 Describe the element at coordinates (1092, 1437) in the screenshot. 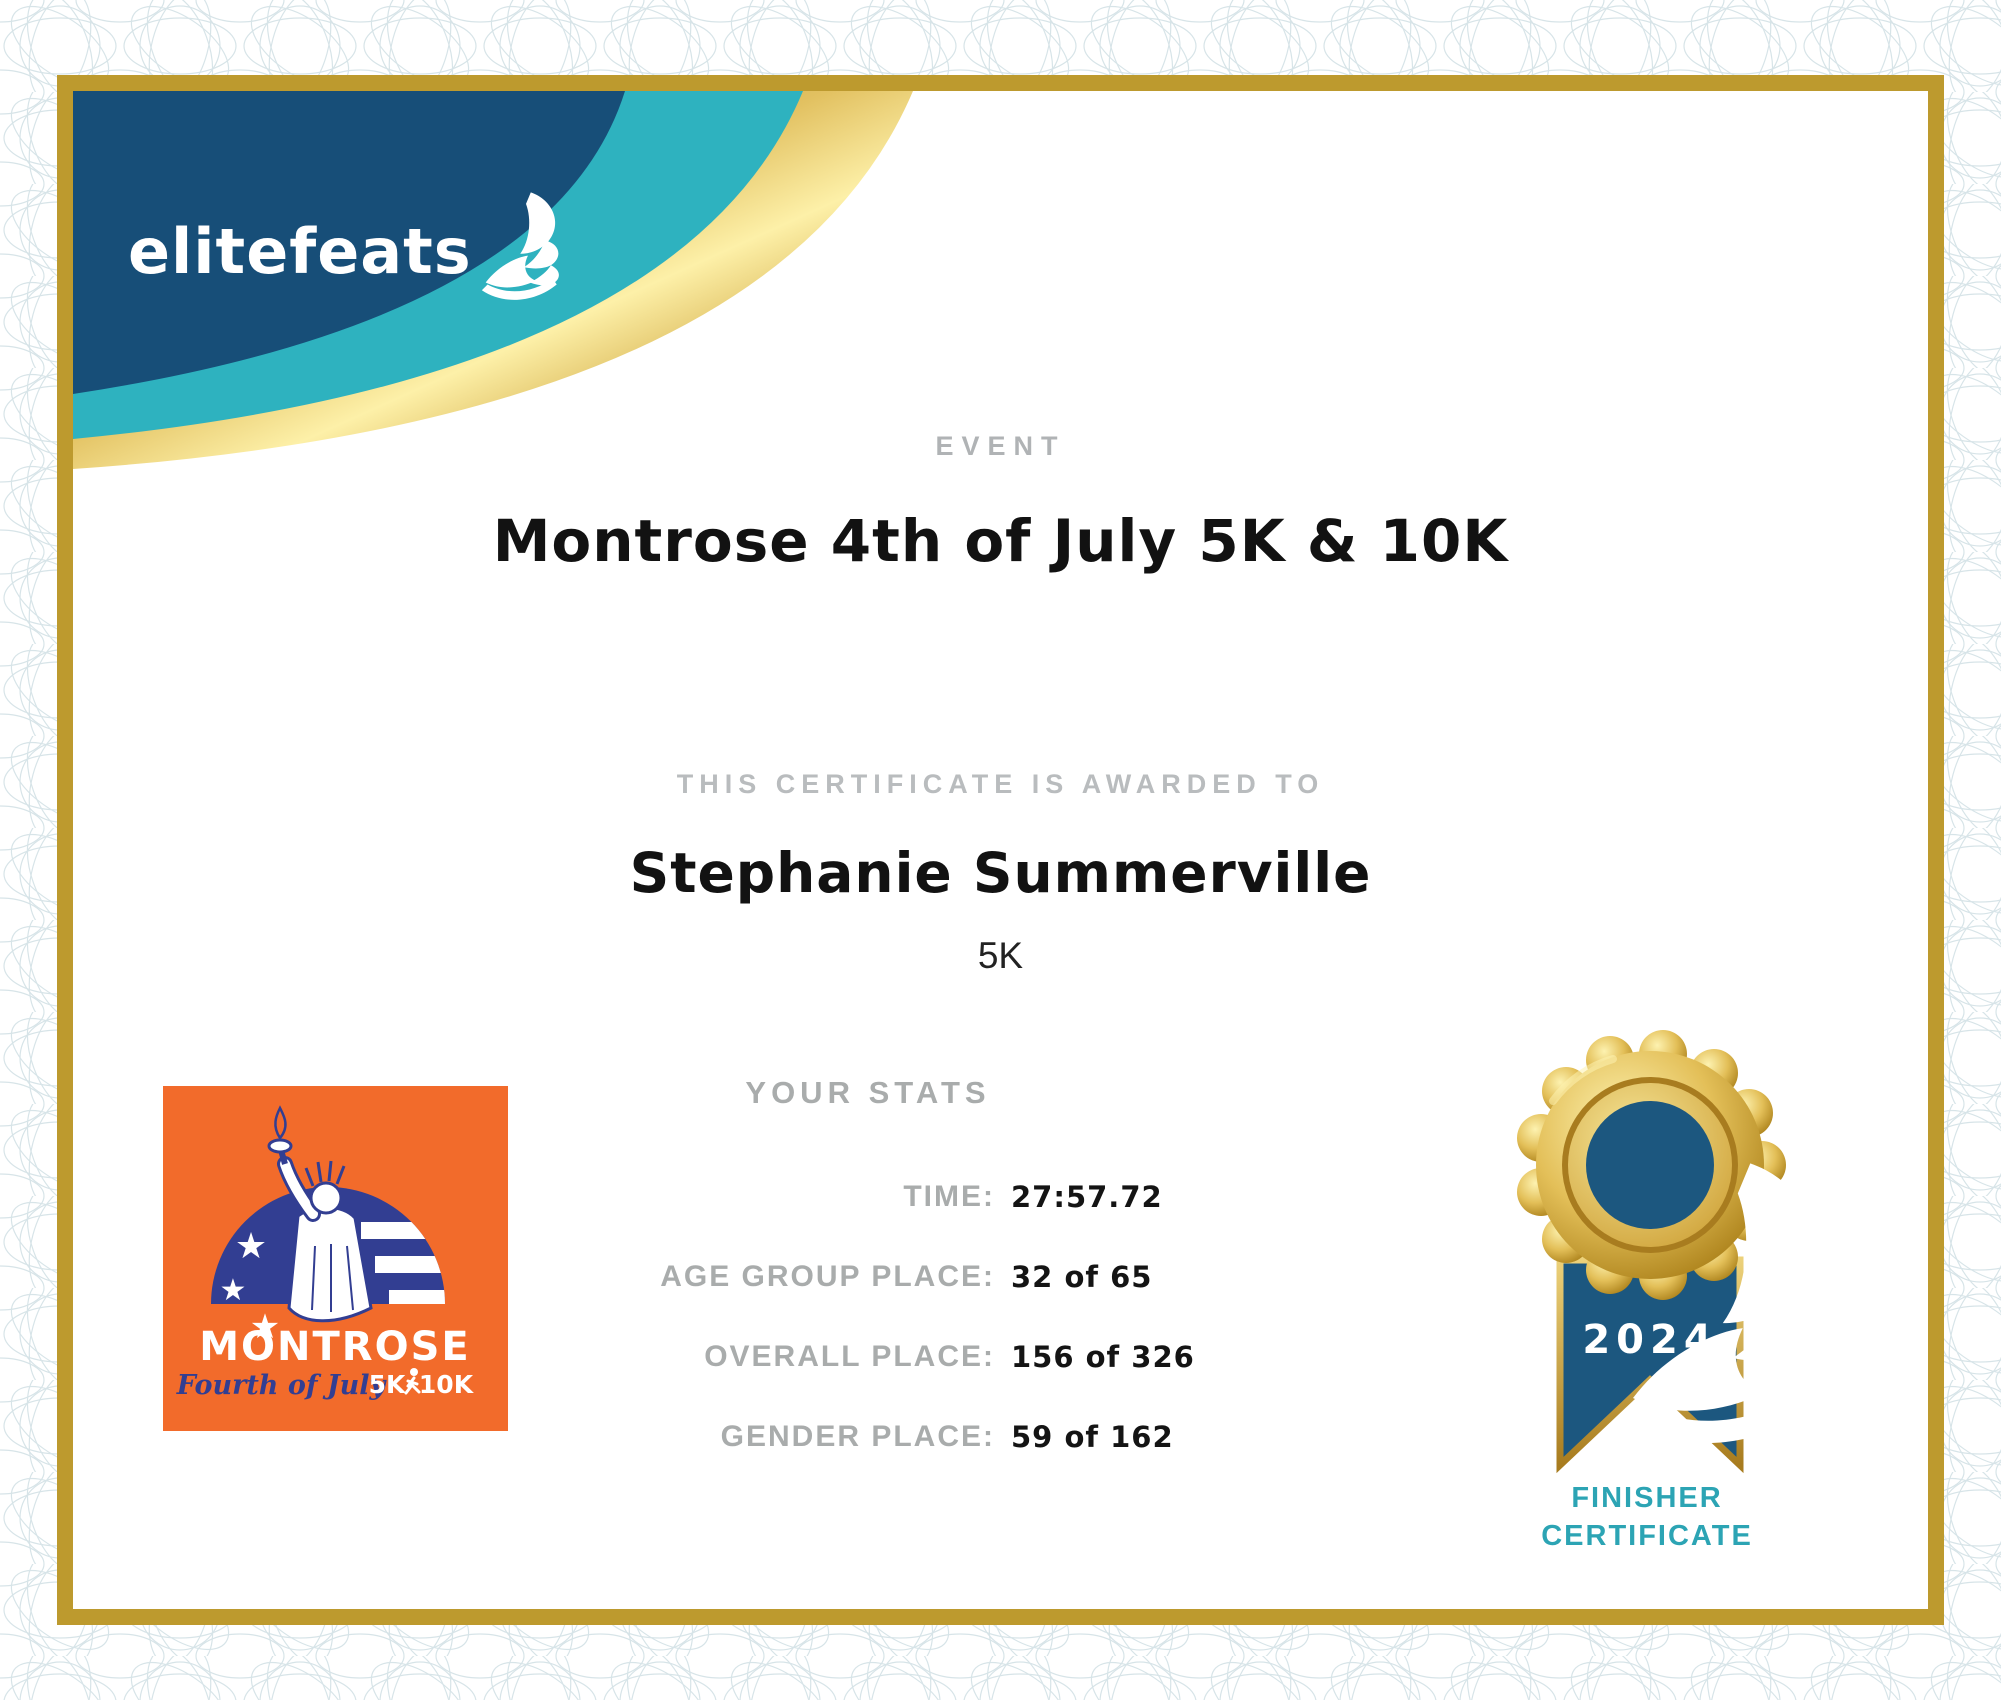

I see `stat-value: 59 of 162` at that location.